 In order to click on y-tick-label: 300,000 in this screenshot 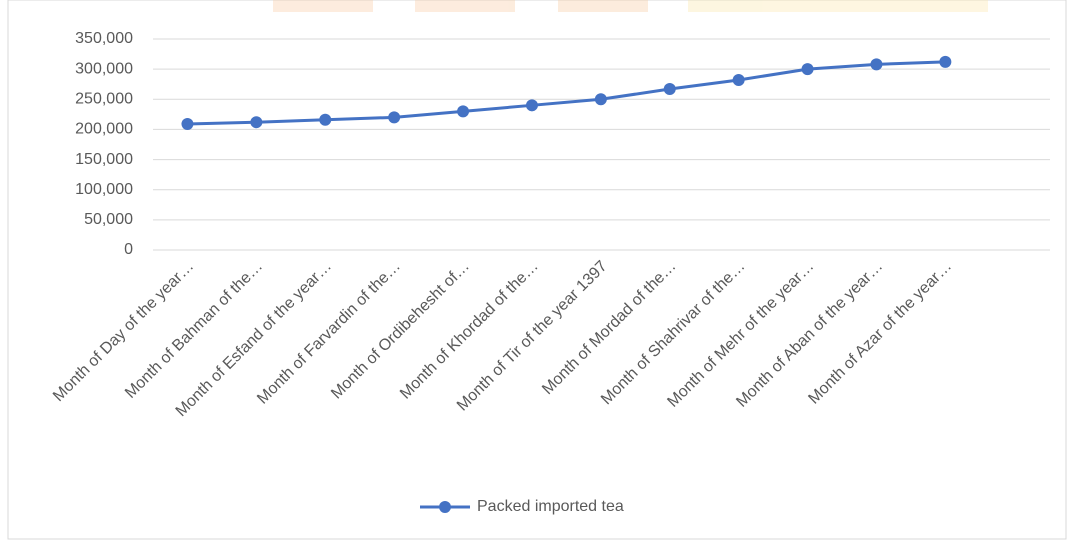, I will do `click(104, 68)`.